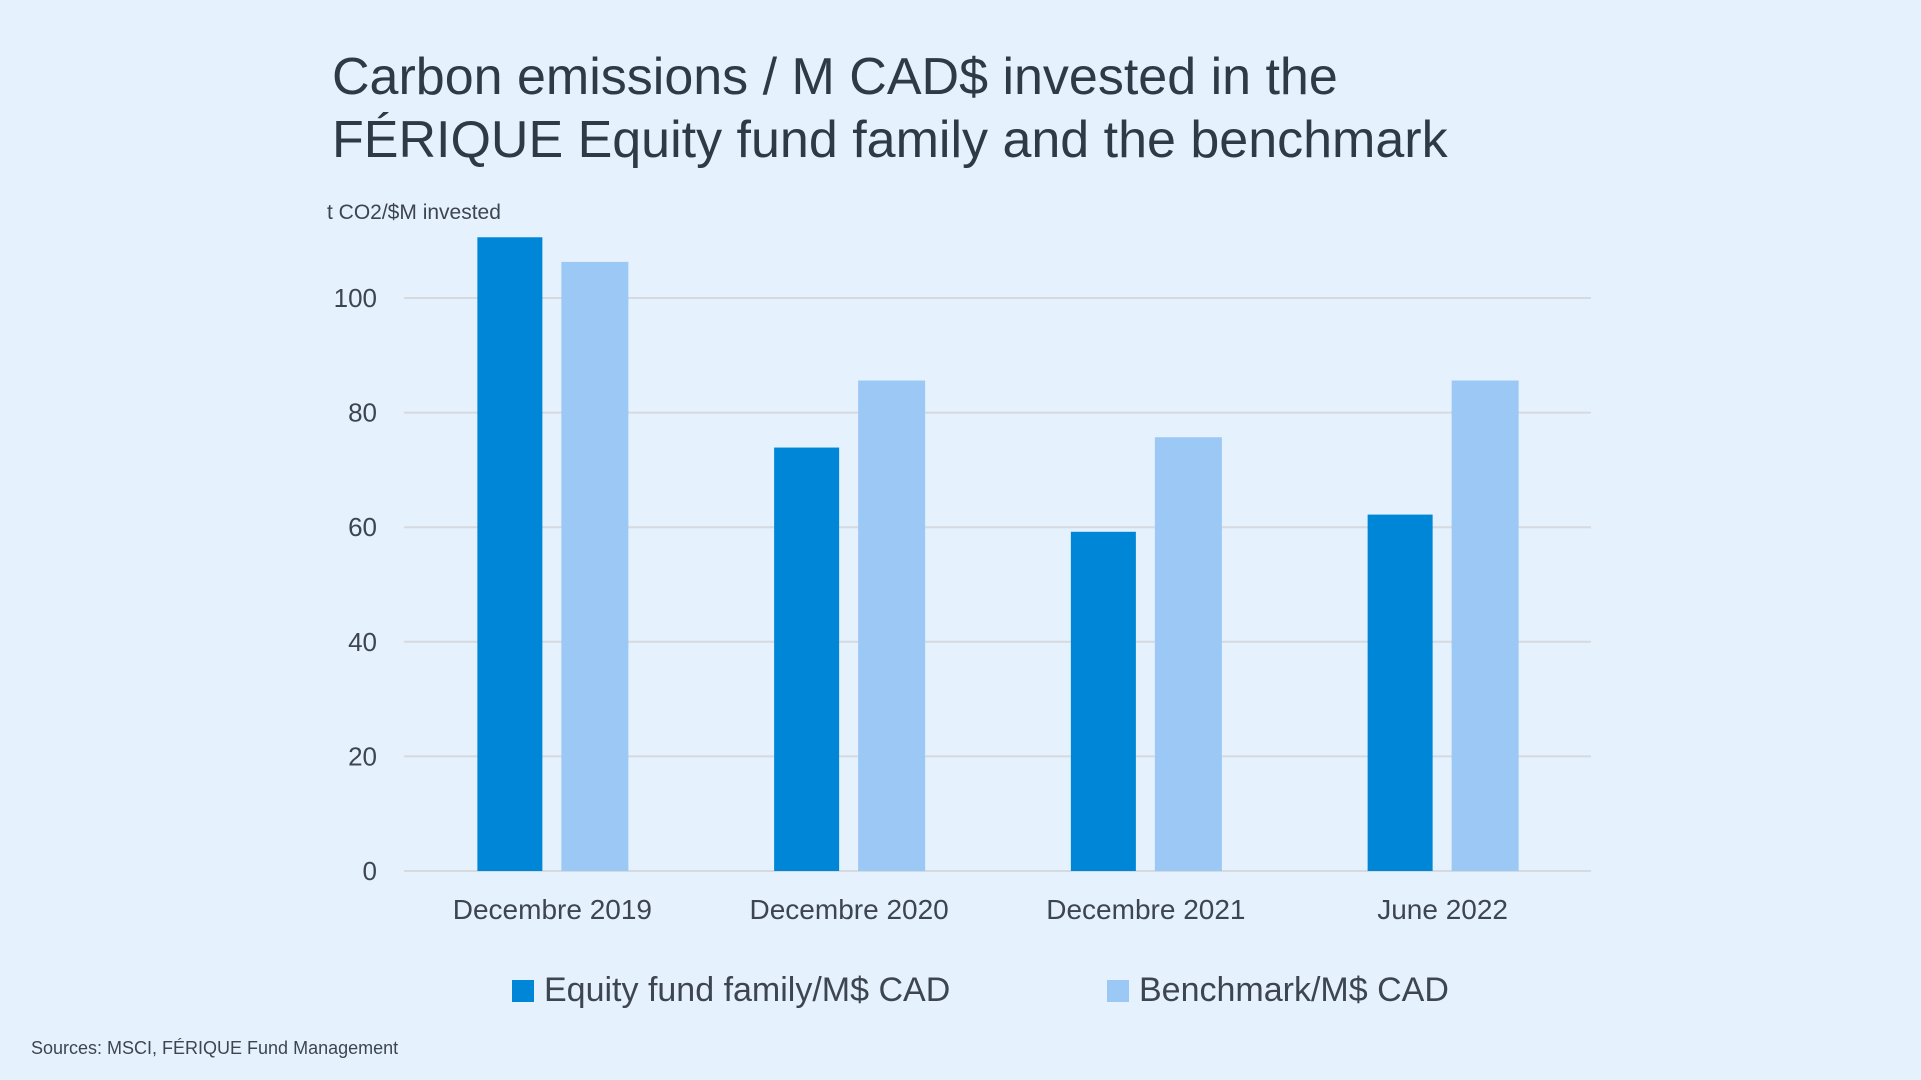  I want to click on y-tick-label: 80, so click(362, 413).